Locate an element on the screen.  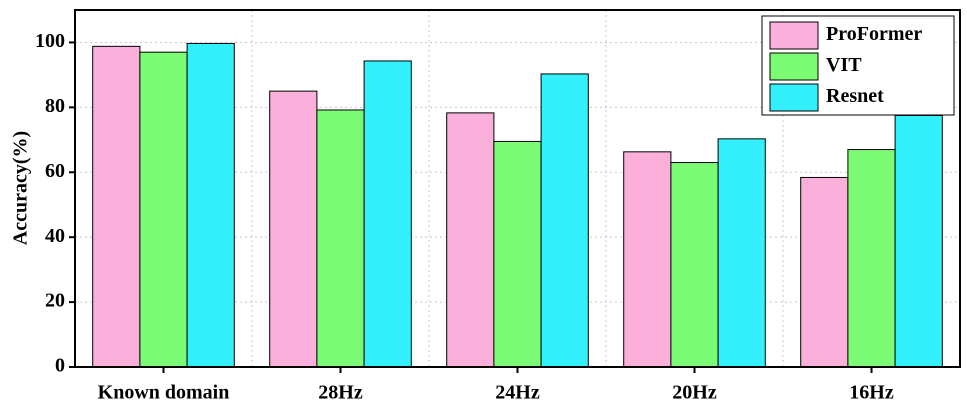
x-tick-label: 20Hz is located at coordinates (694, 393).